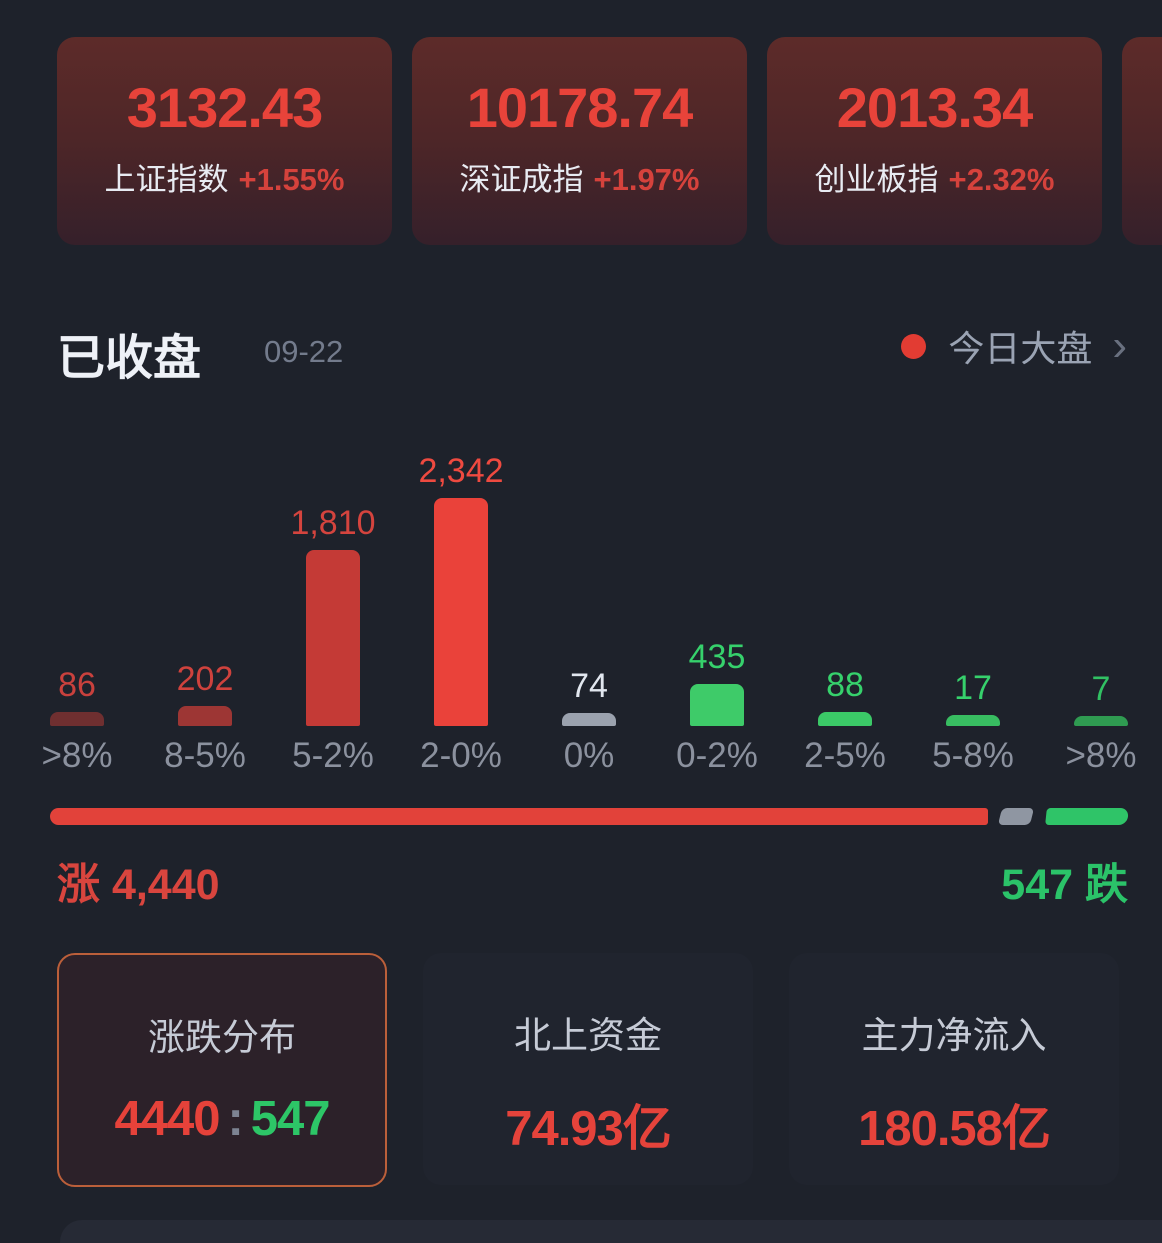 The height and width of the screenshot is (1243, 1162). I want to click on chart-column-2-0%: 2,342 2-0%, so click(461, 605).